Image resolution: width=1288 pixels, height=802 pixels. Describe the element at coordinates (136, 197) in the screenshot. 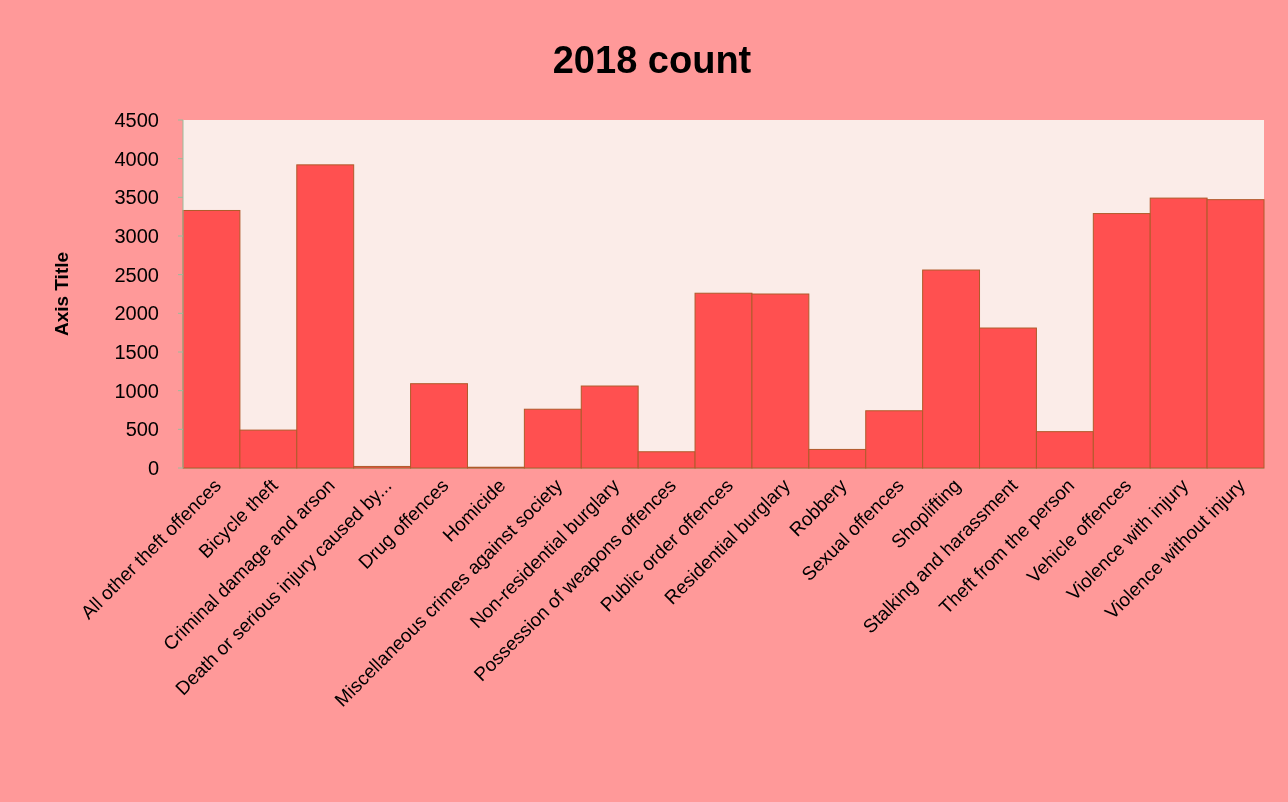

I see `y-tick-label: 3500` at that location.